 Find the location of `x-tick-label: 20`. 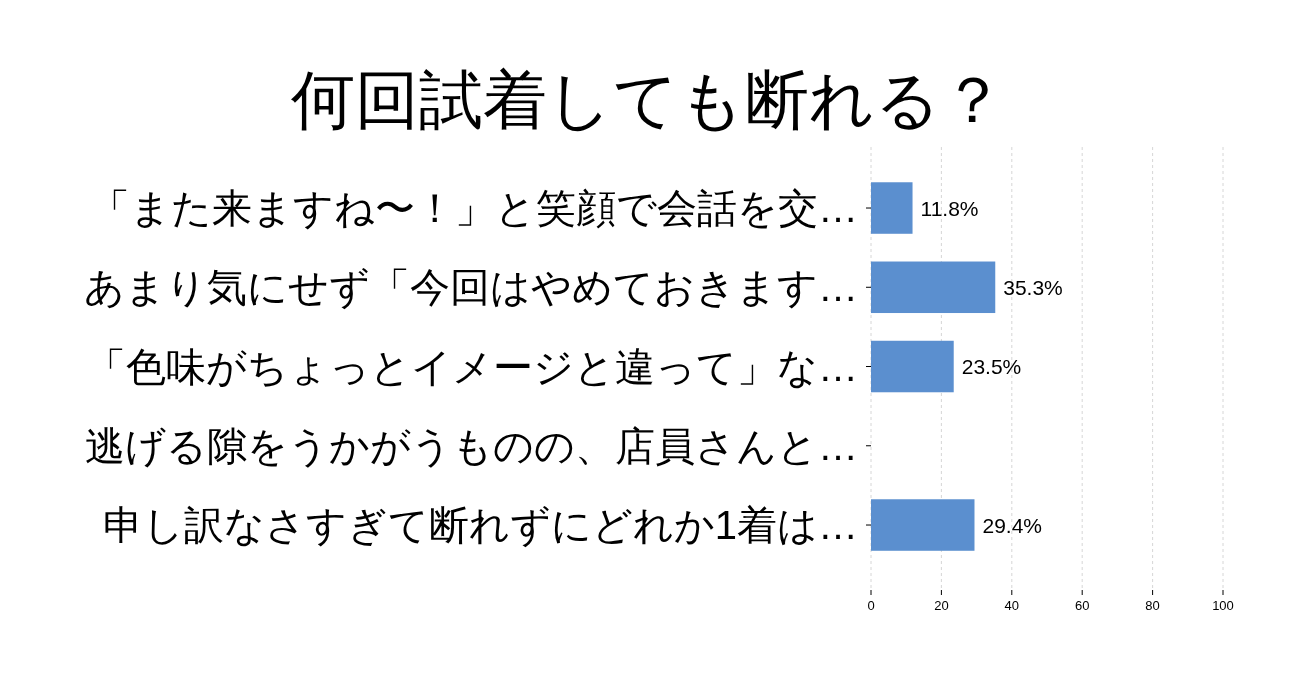

x-tick-label: 20 is located at coordinates (941, 605).